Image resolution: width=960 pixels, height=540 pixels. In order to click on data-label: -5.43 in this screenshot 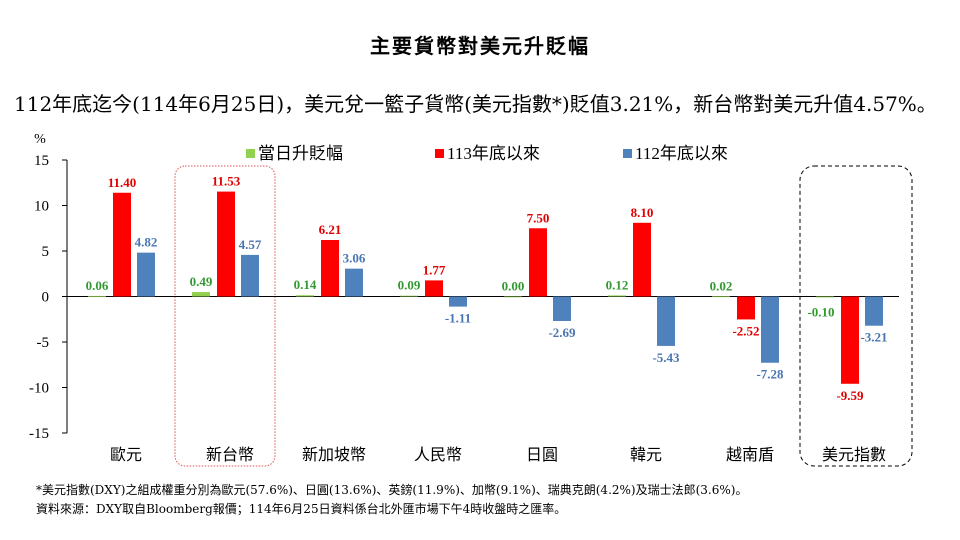, I will do `click(666, 357)`.